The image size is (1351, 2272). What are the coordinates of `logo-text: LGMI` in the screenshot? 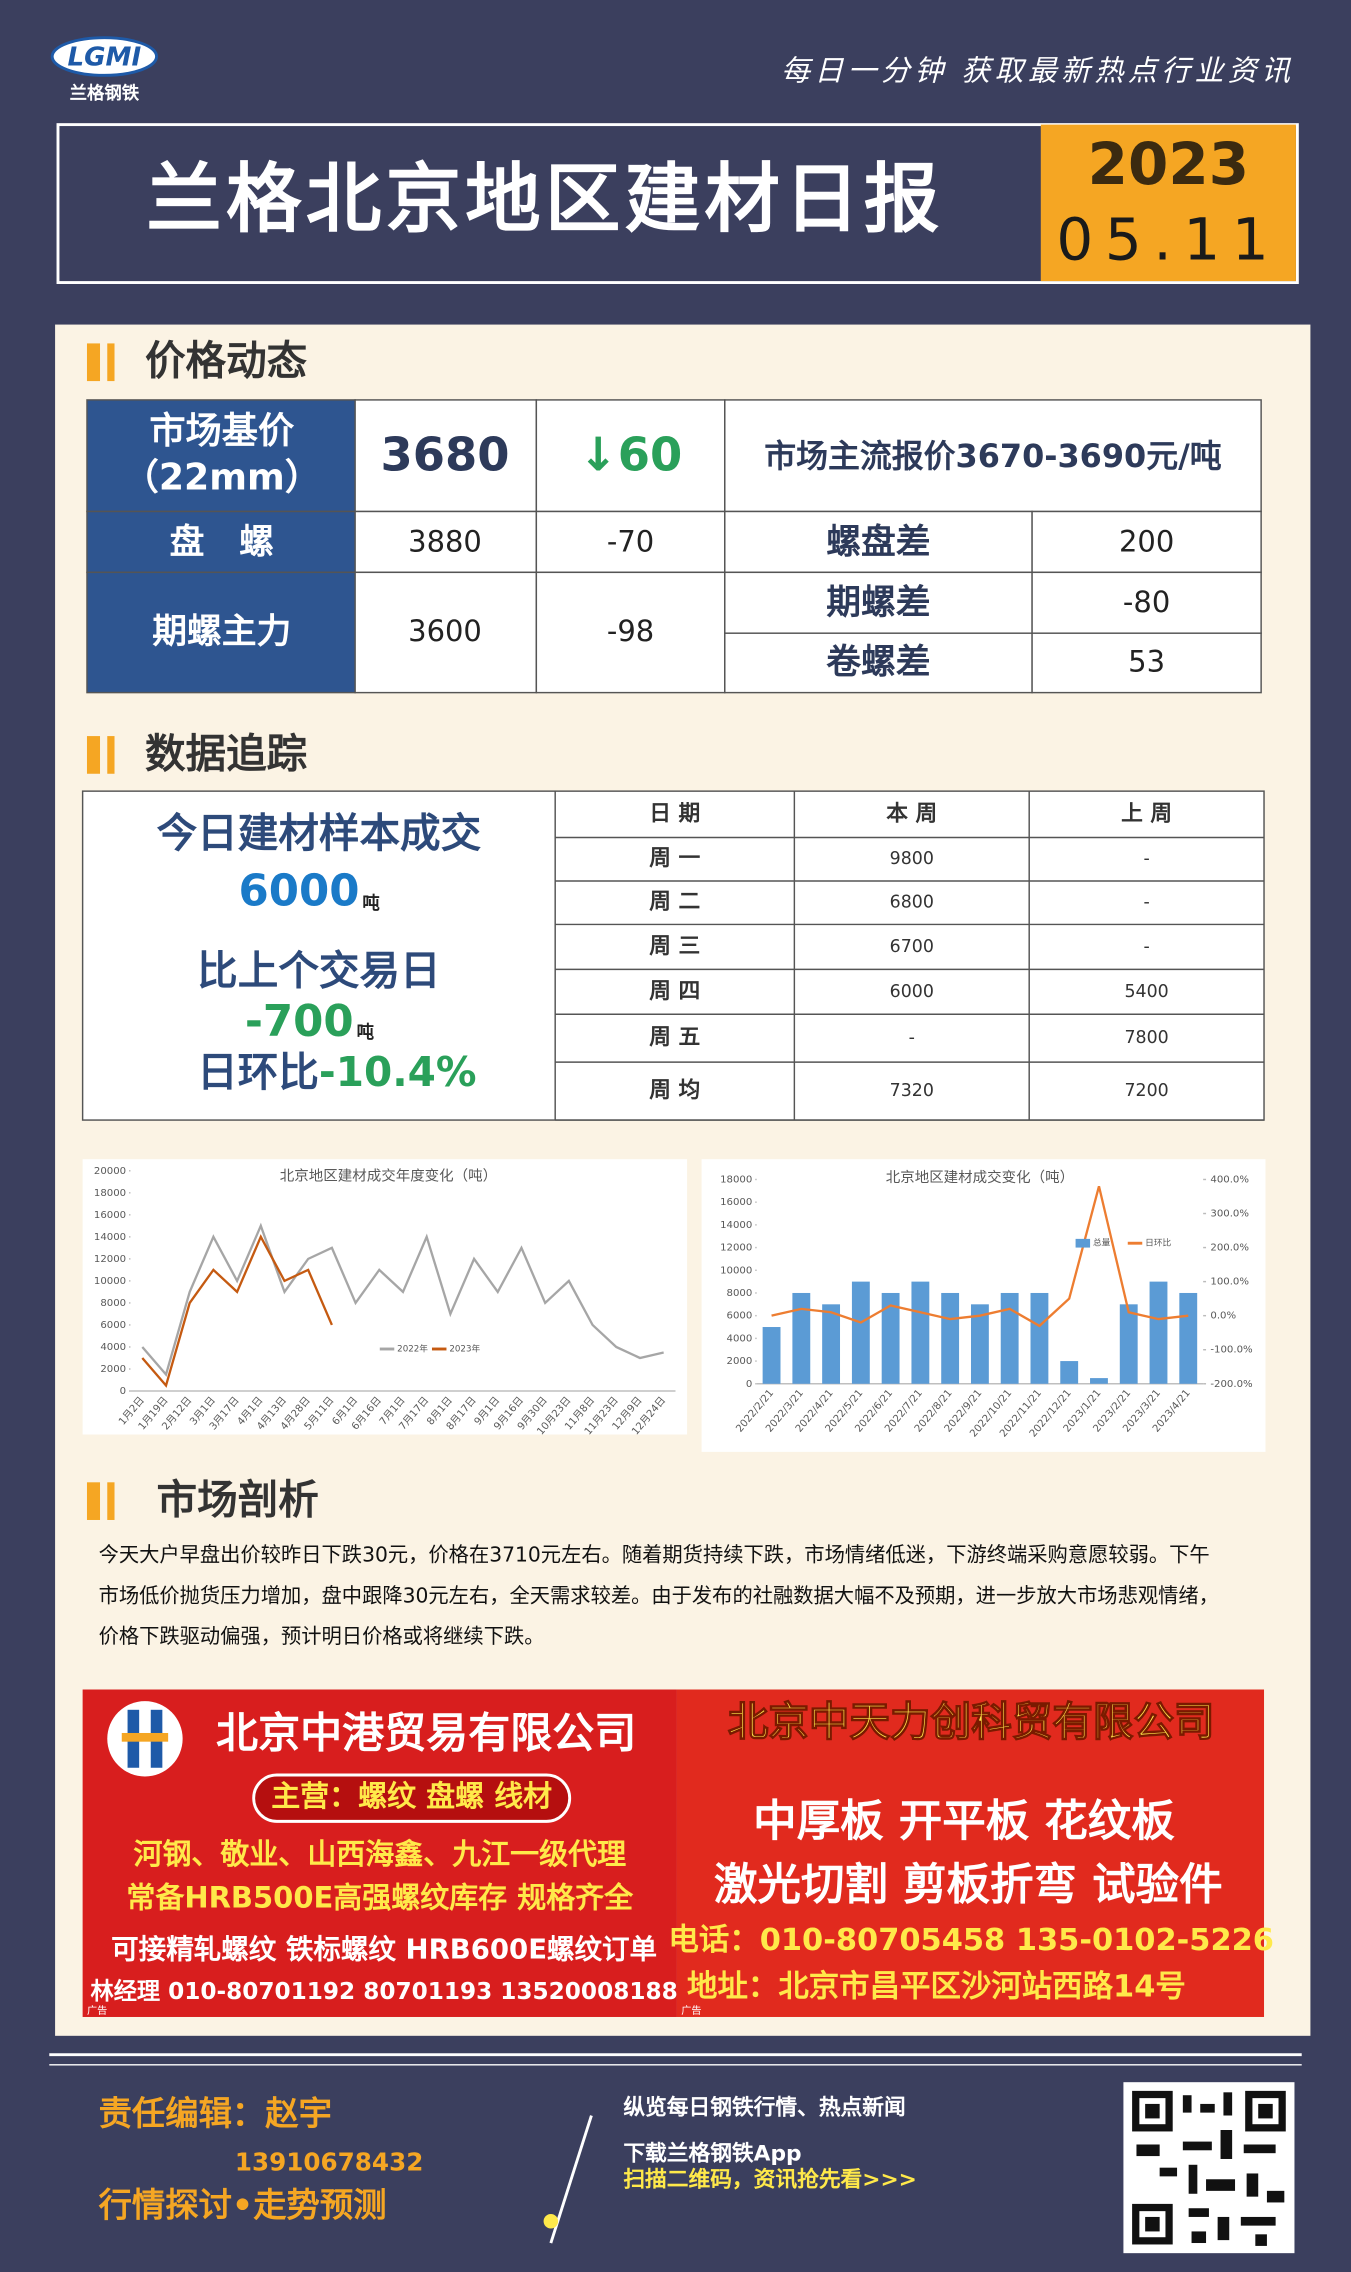 It's located at (105, 57).